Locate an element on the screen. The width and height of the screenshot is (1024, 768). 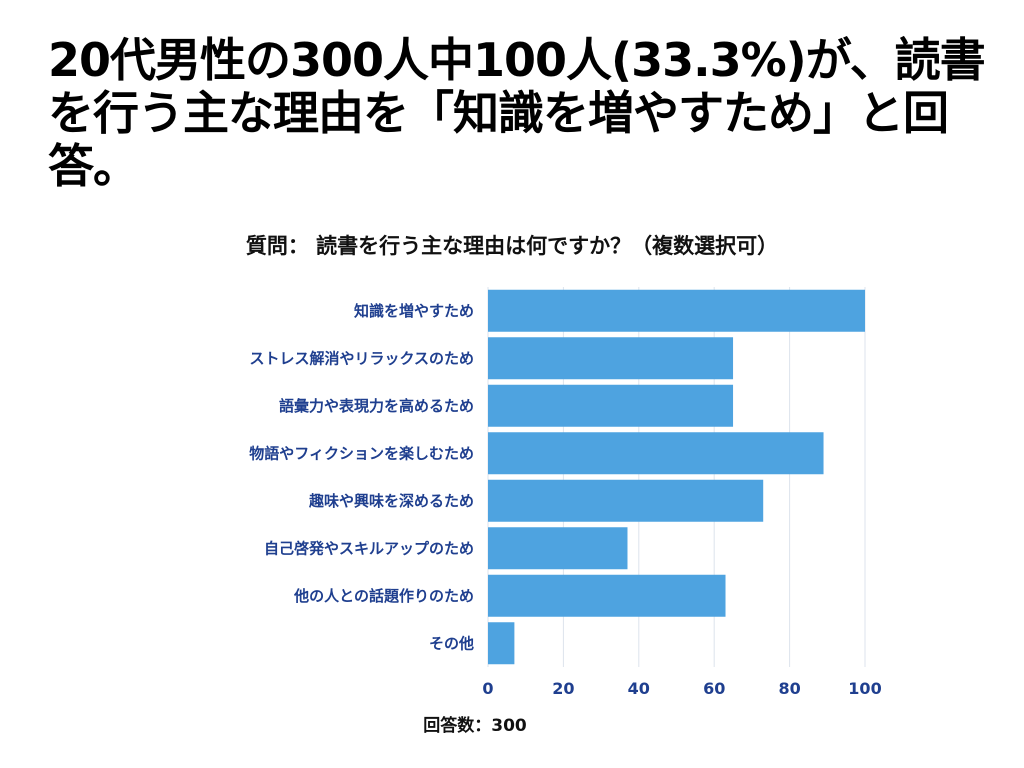
category-label: 趣味や興味を深めるため is located at coordinates (391, 501).